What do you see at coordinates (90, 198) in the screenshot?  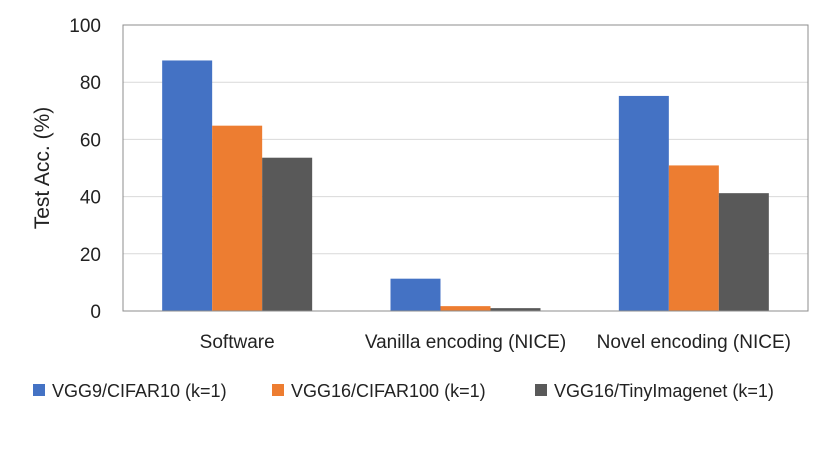 I see `y-tick-label: 40` at bounding box center [90, 198].